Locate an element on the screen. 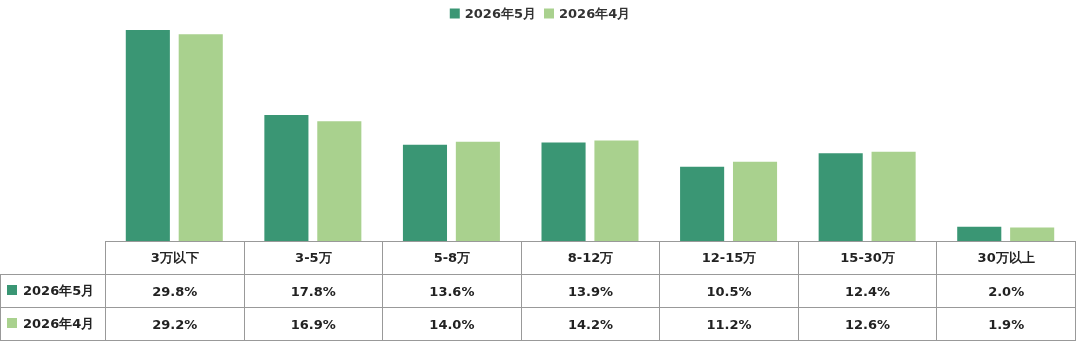  text: 2026年5月 is located at coordinates (59, 290).